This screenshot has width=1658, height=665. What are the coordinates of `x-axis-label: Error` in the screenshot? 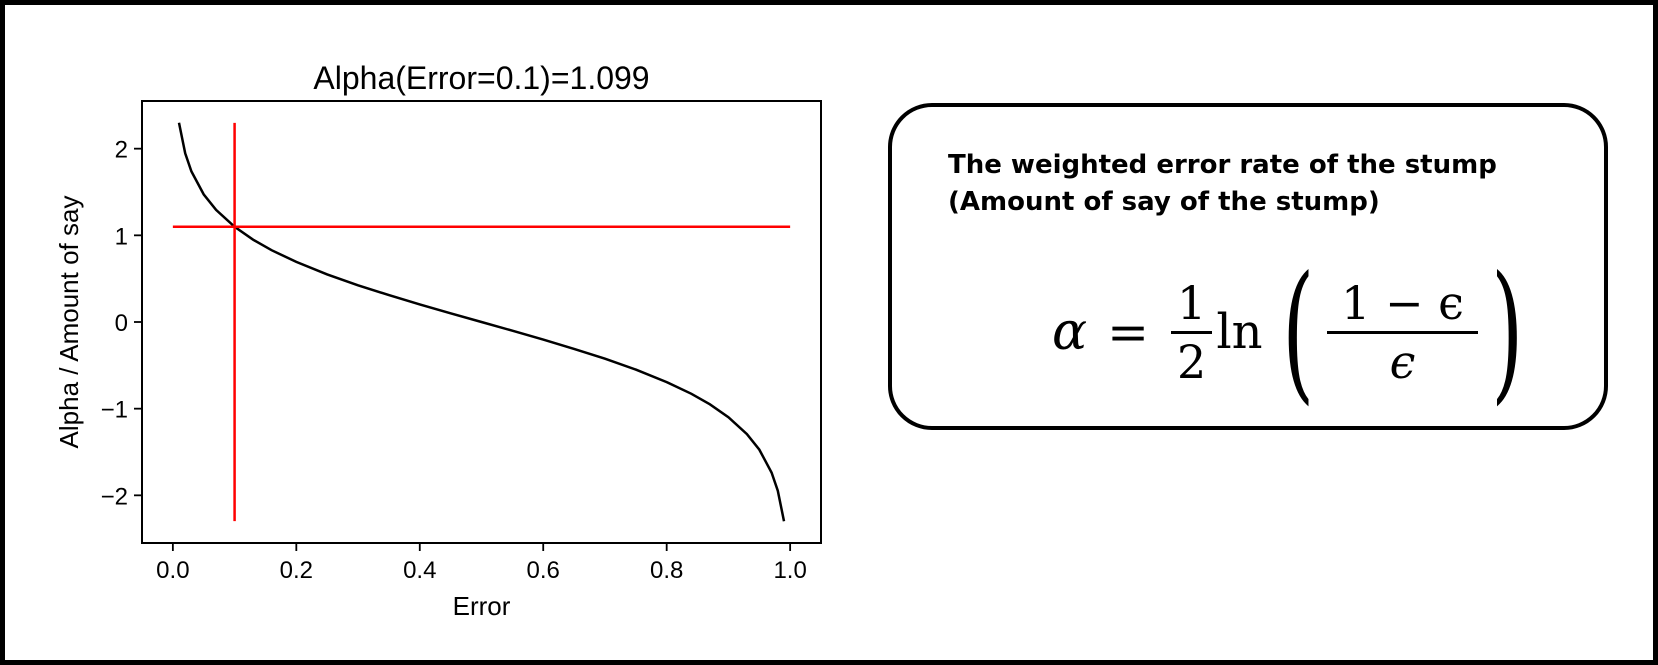 It's located at (482, 606).